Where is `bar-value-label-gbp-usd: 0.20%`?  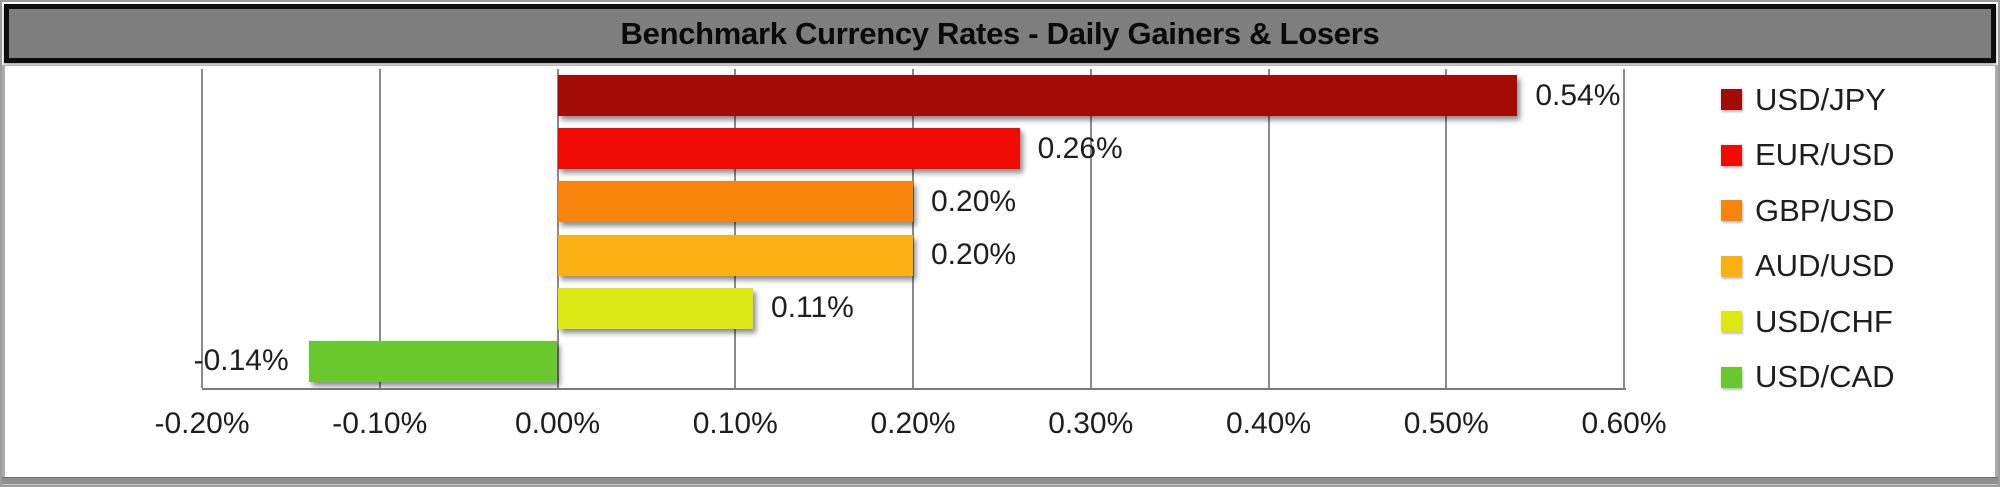
bar-value-label-gbp-usd: 0.20% is located at coordinates (974, 201).